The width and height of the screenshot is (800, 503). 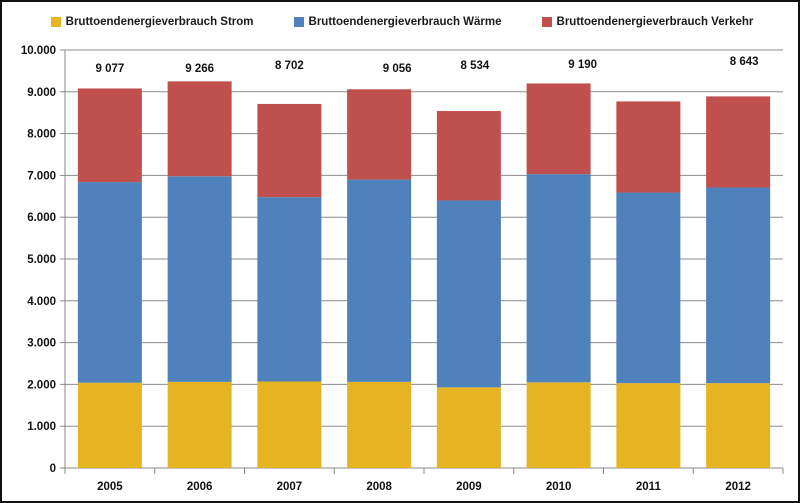 I want to click on legend-label-strom: Bruttoendenergieverbrauch Strom, so click(x=159, y=22).